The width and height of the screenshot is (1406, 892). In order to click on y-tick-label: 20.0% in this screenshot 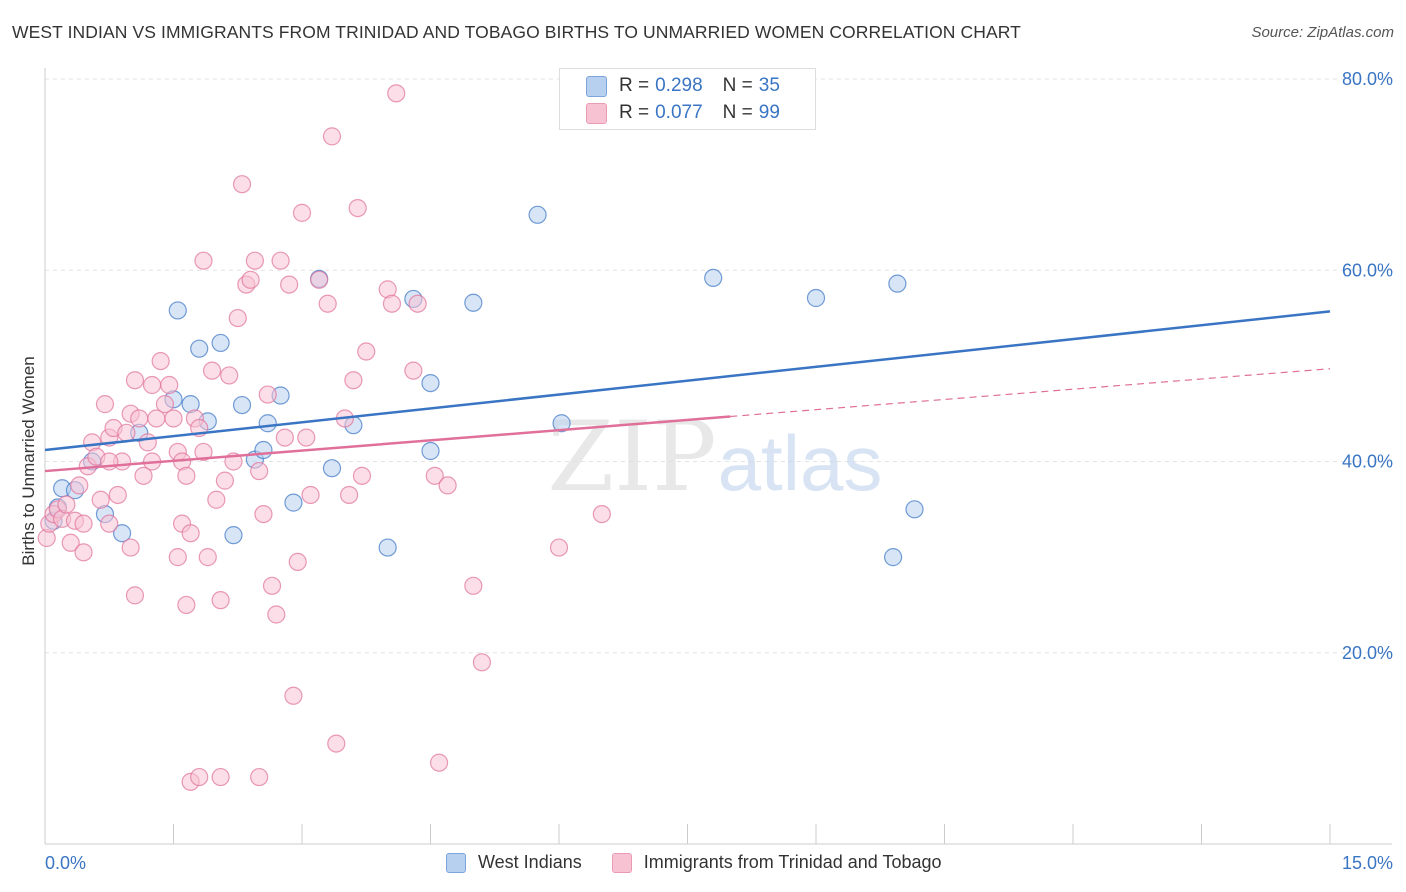, I will do `click(1367, 653)`.